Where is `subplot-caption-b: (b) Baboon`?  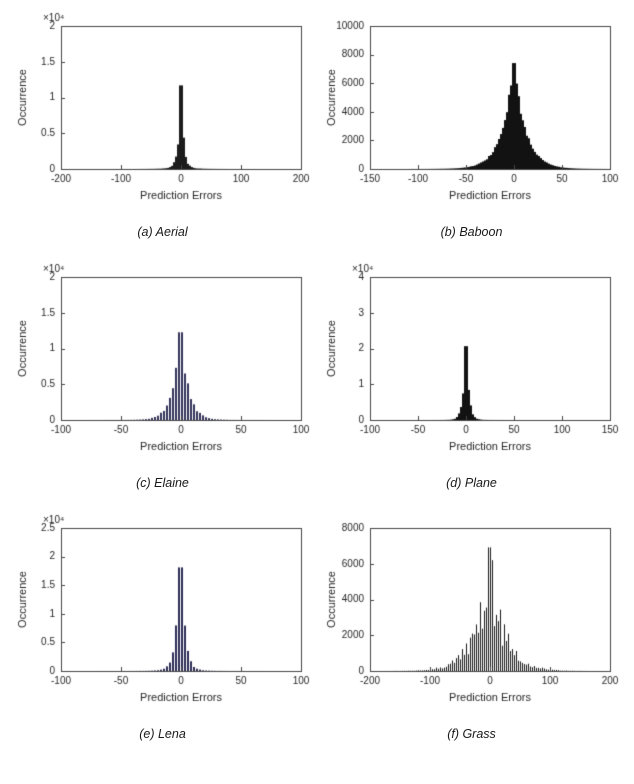
subplot-caption-b: (b) Baboon is located at coordinates (471, 232).